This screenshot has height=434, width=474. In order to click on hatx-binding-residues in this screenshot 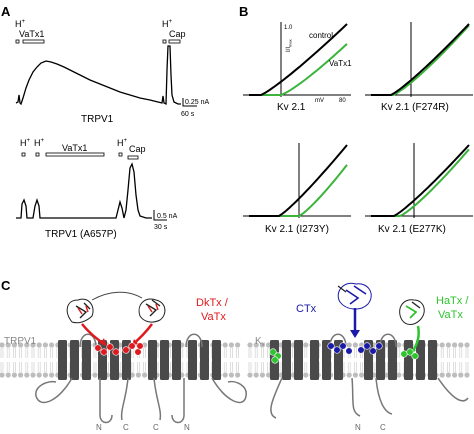, I will do `click(344, 356)`.